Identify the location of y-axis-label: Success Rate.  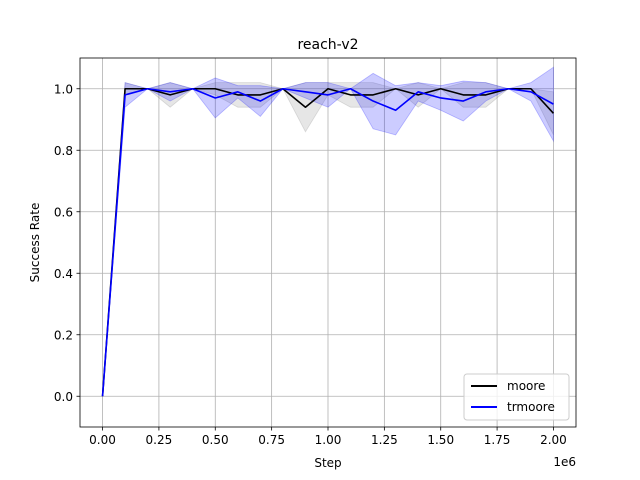
(35, 243).